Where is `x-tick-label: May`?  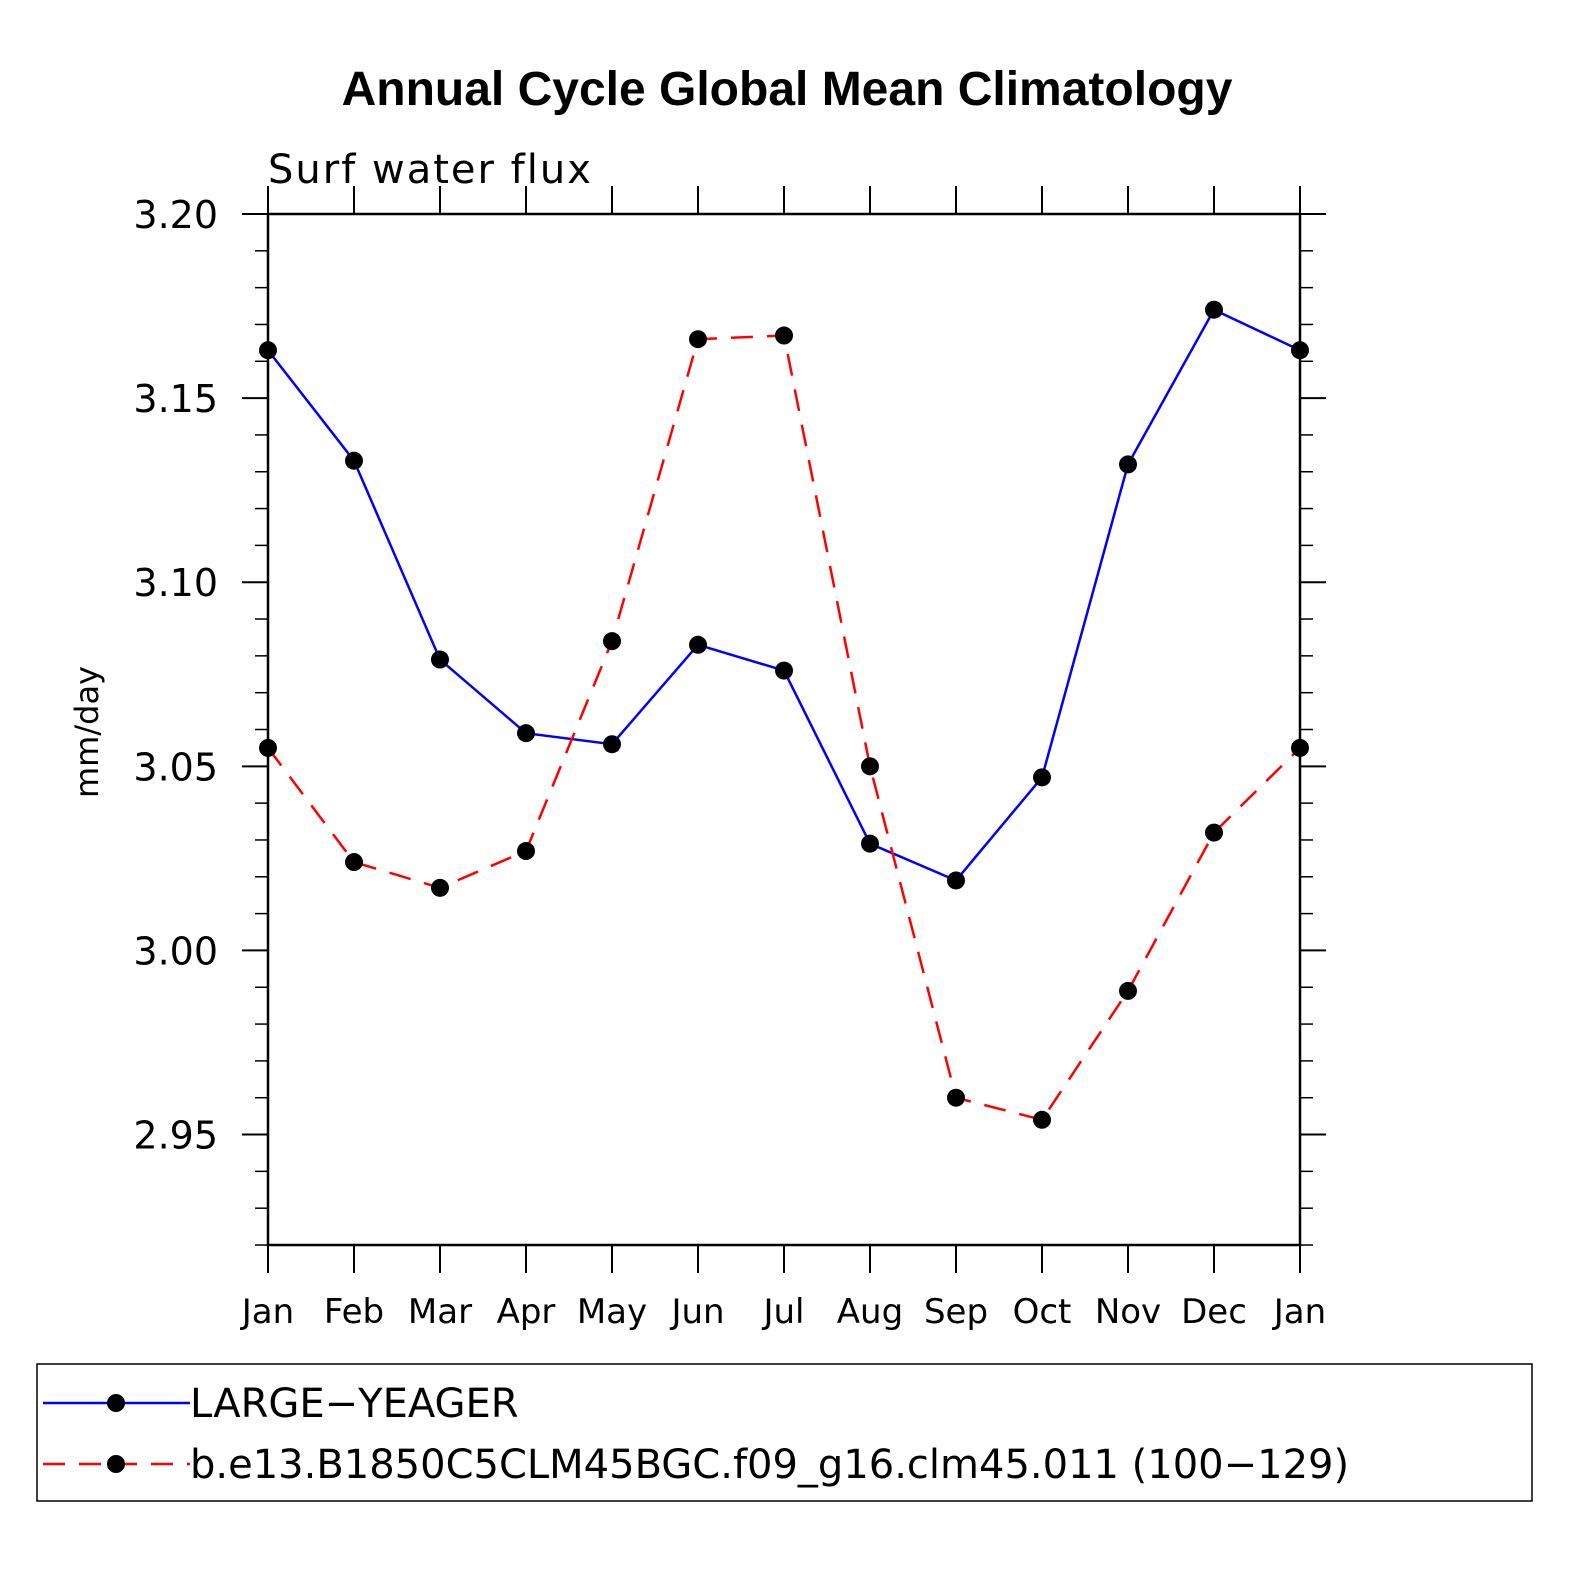
x-tick-label: May is located at coordinates (612, 1312).